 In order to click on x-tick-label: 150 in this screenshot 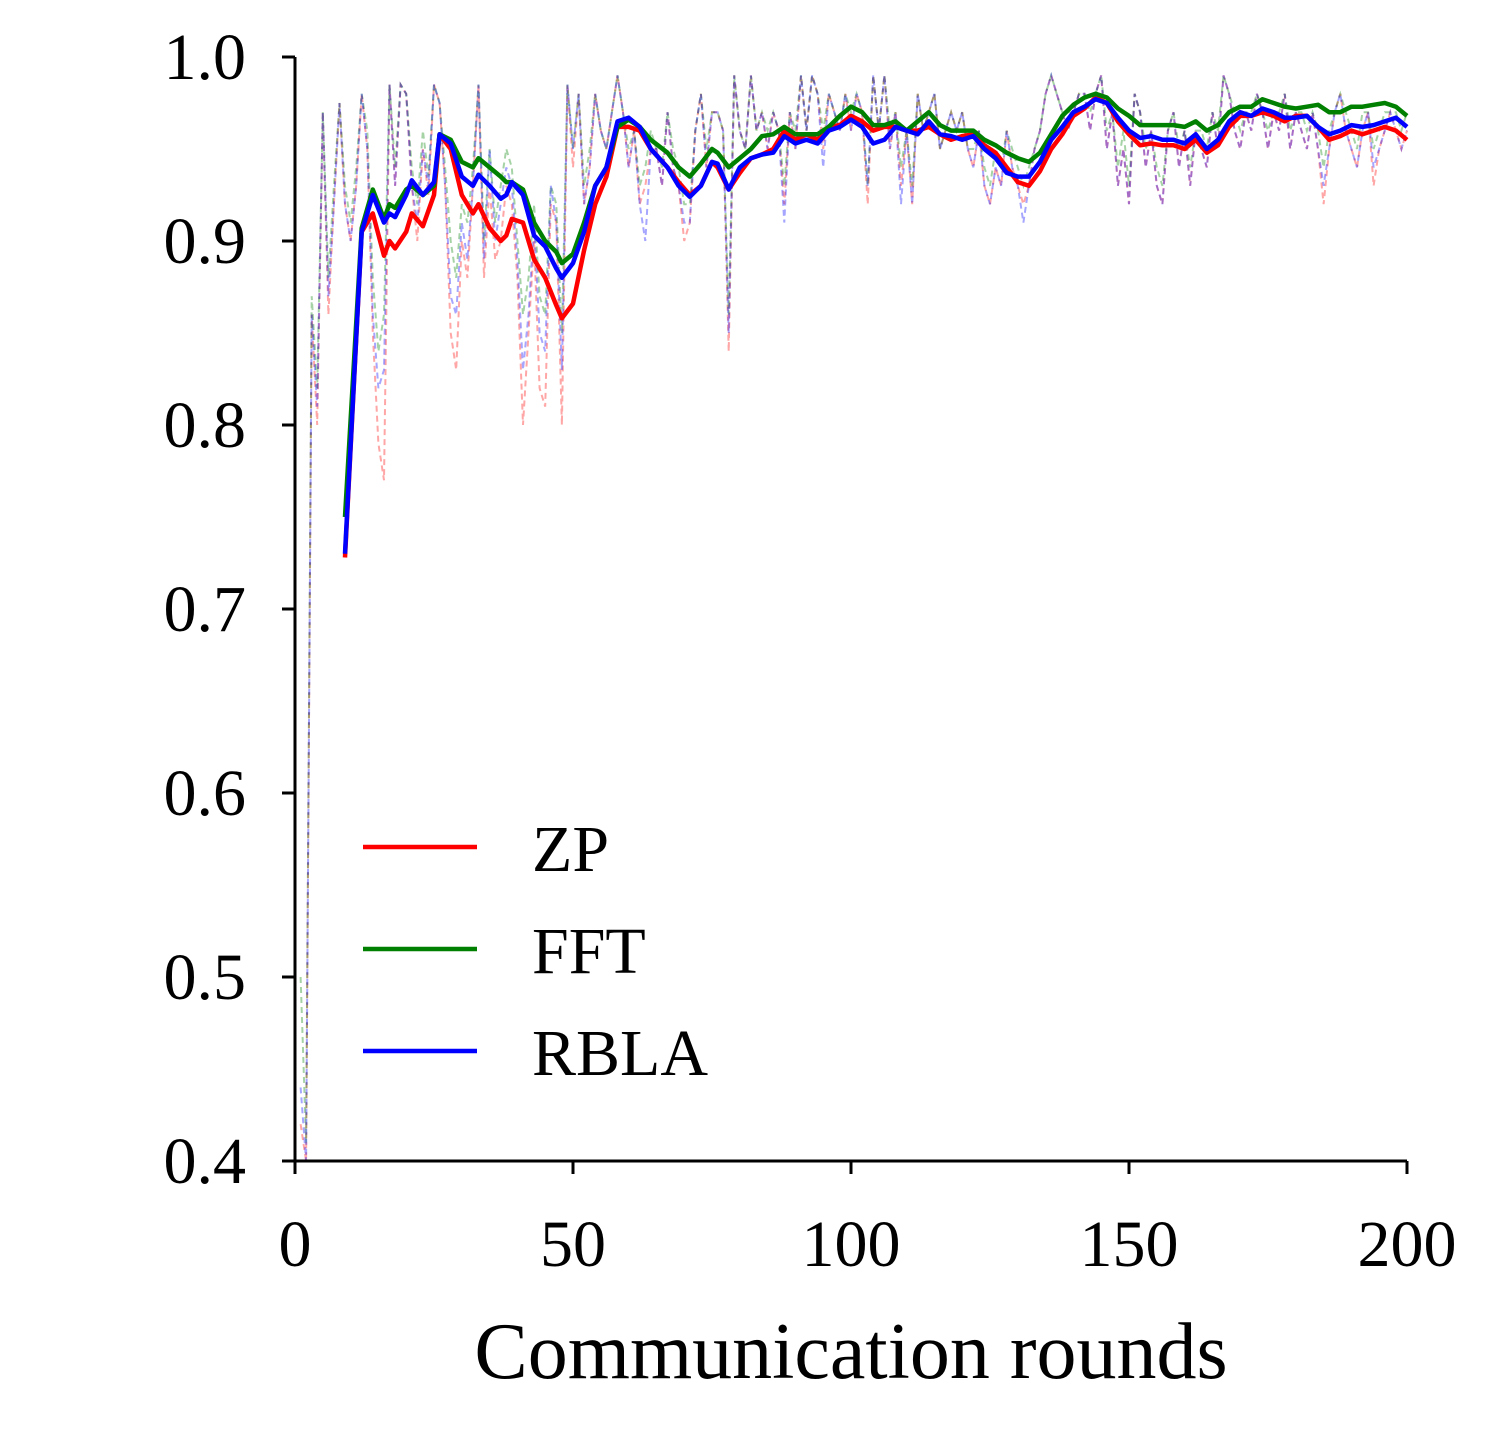, I will do `click(1129, 1244)`.